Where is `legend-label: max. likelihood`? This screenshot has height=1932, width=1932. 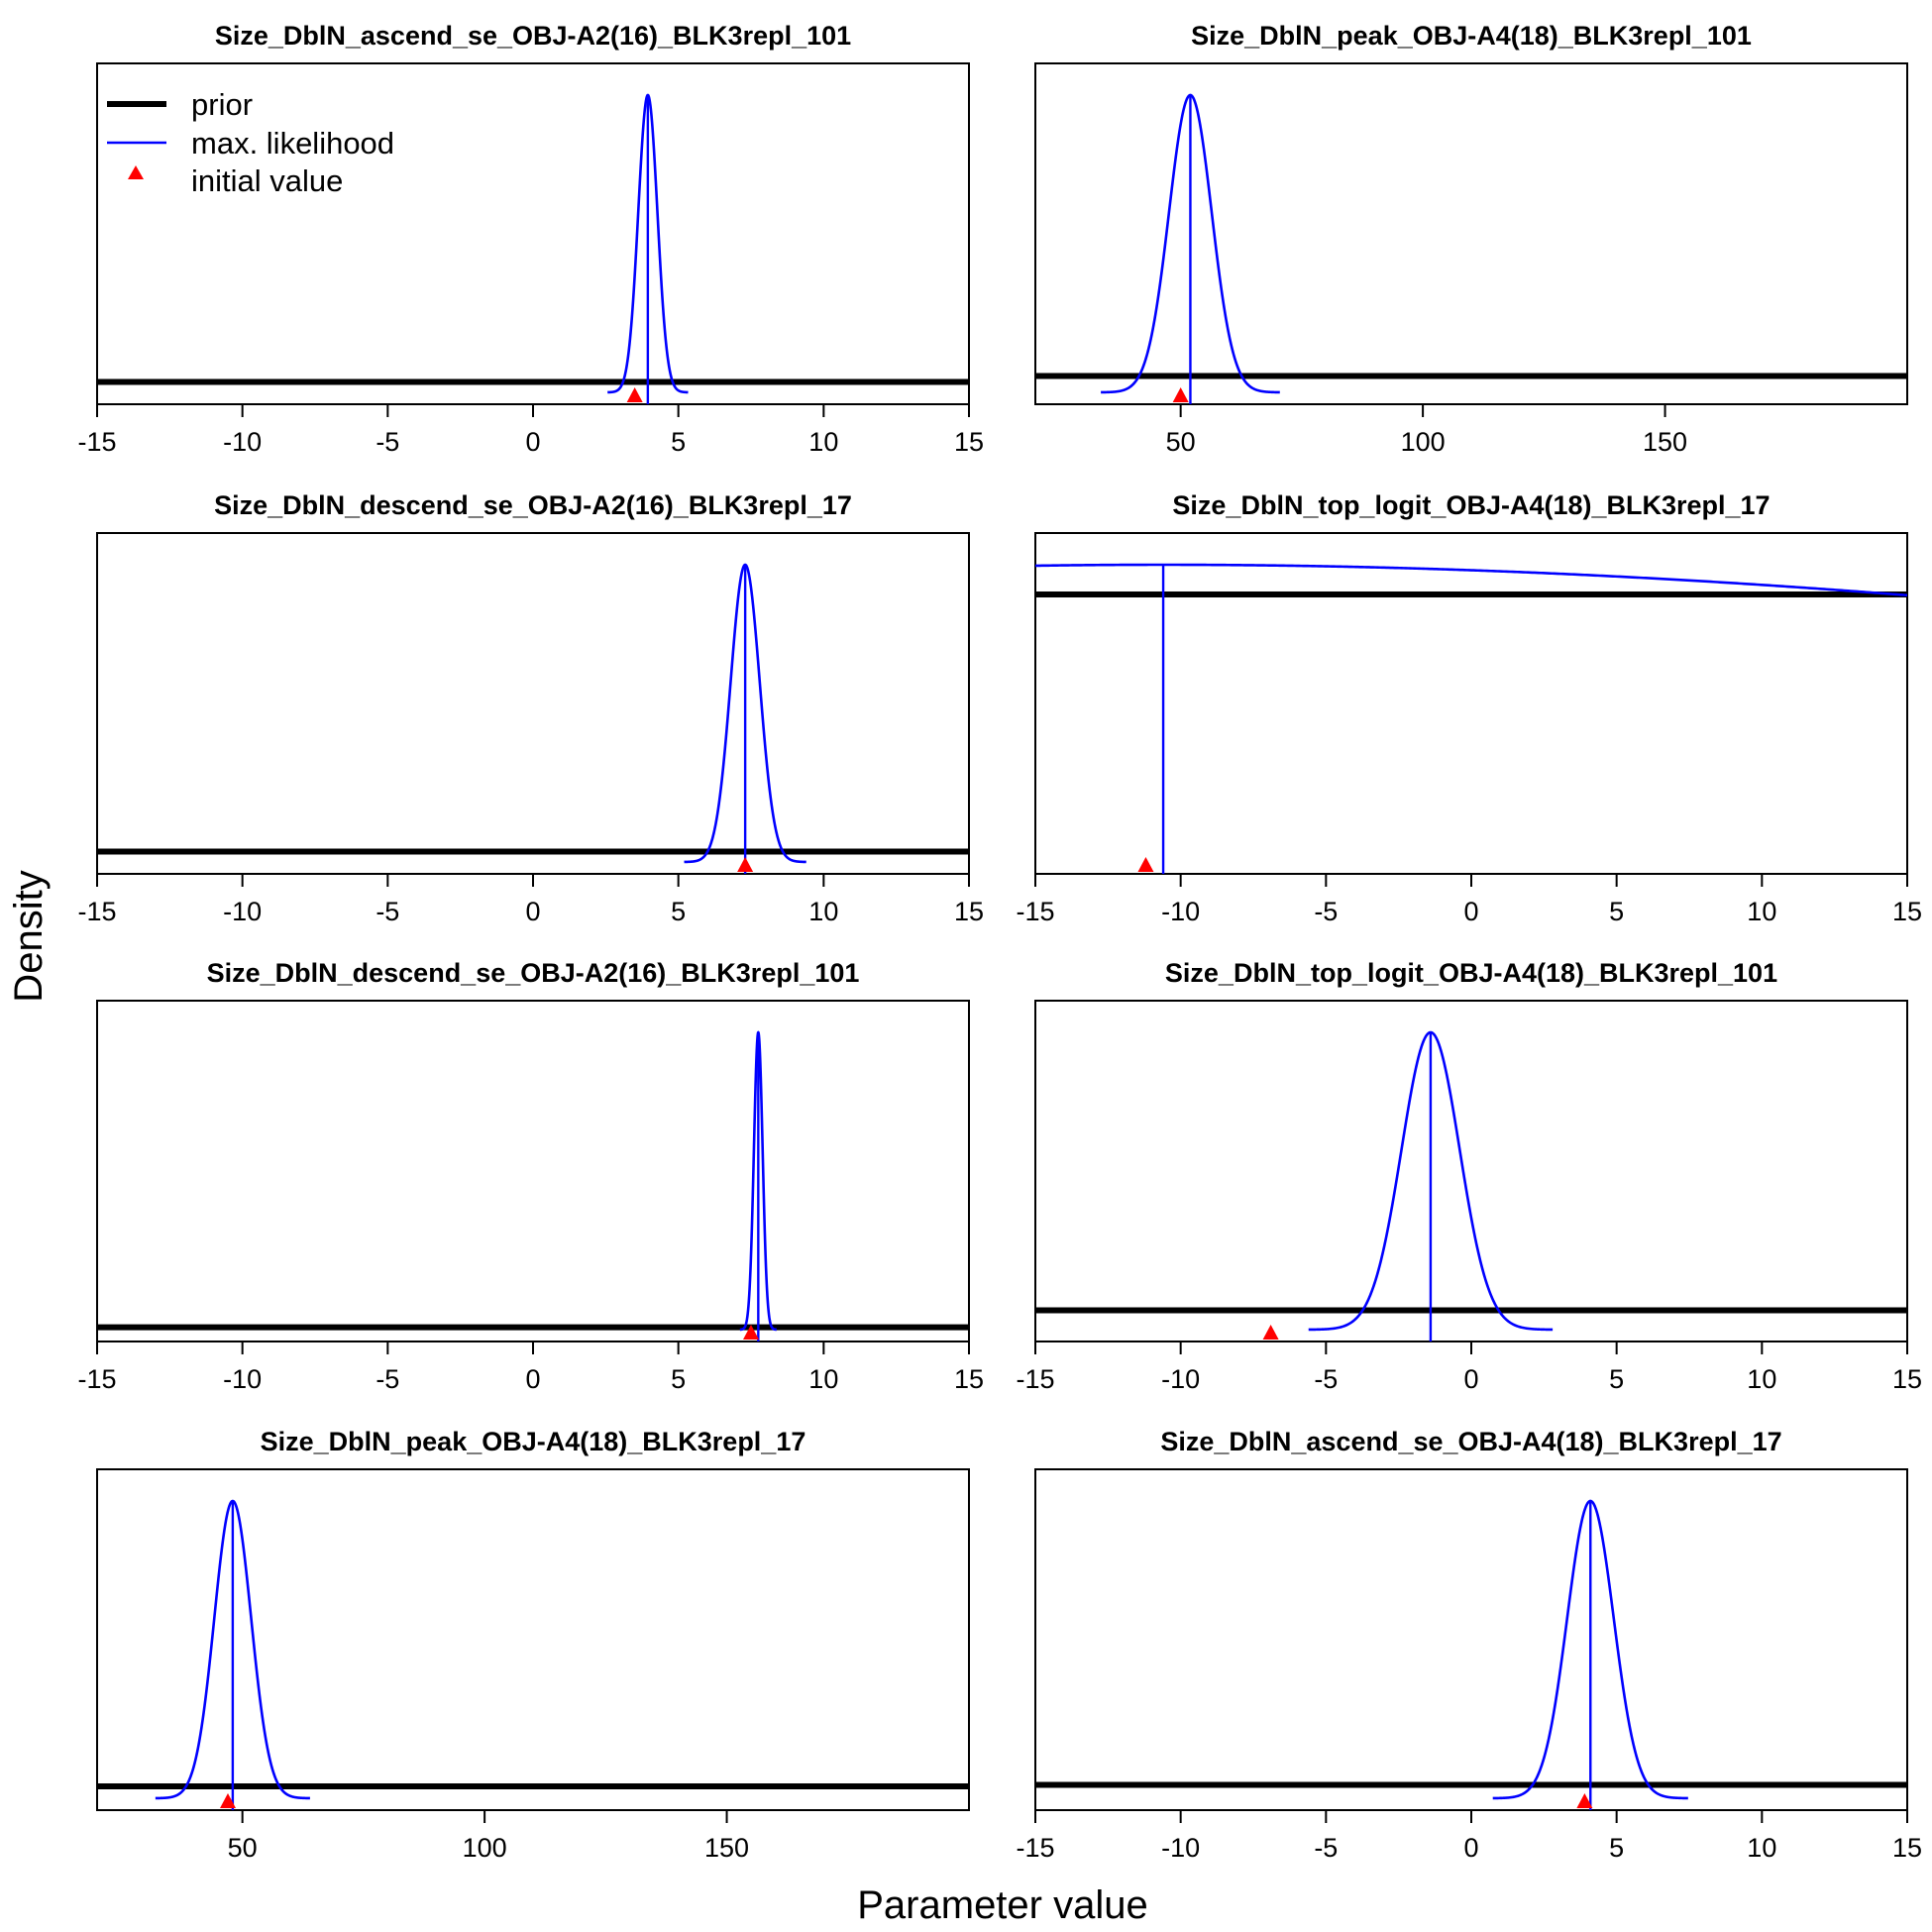
legend-label: max. likelihood is located at coordinates (292, 144).